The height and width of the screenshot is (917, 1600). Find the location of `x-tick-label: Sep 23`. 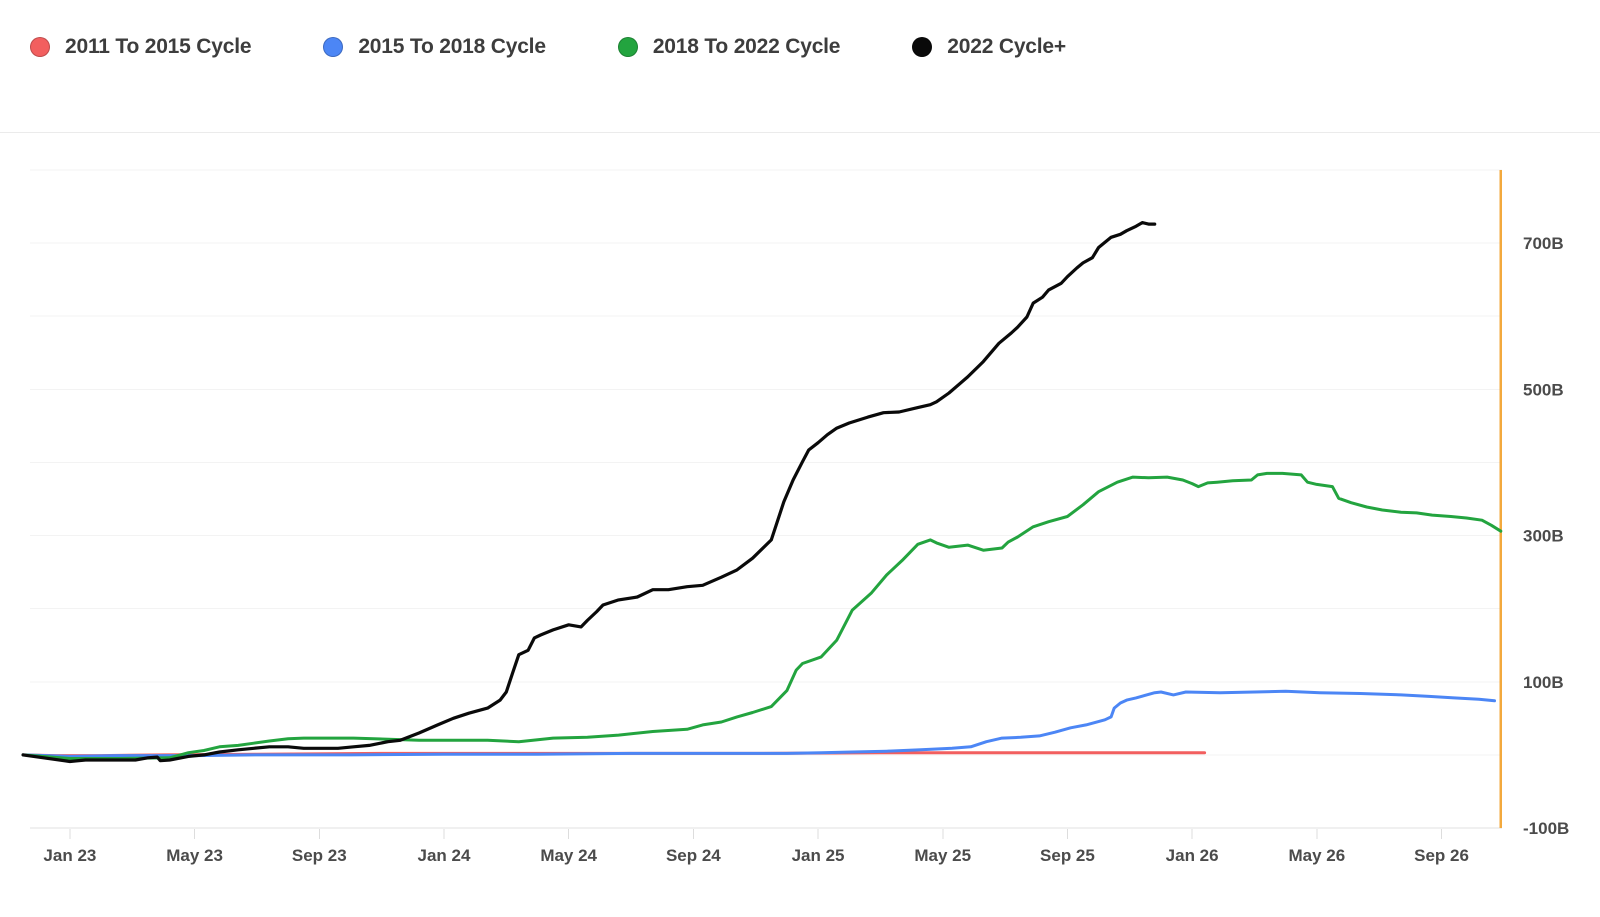

x-tick-label: Sep 23 is located at coordinates (319, 855).